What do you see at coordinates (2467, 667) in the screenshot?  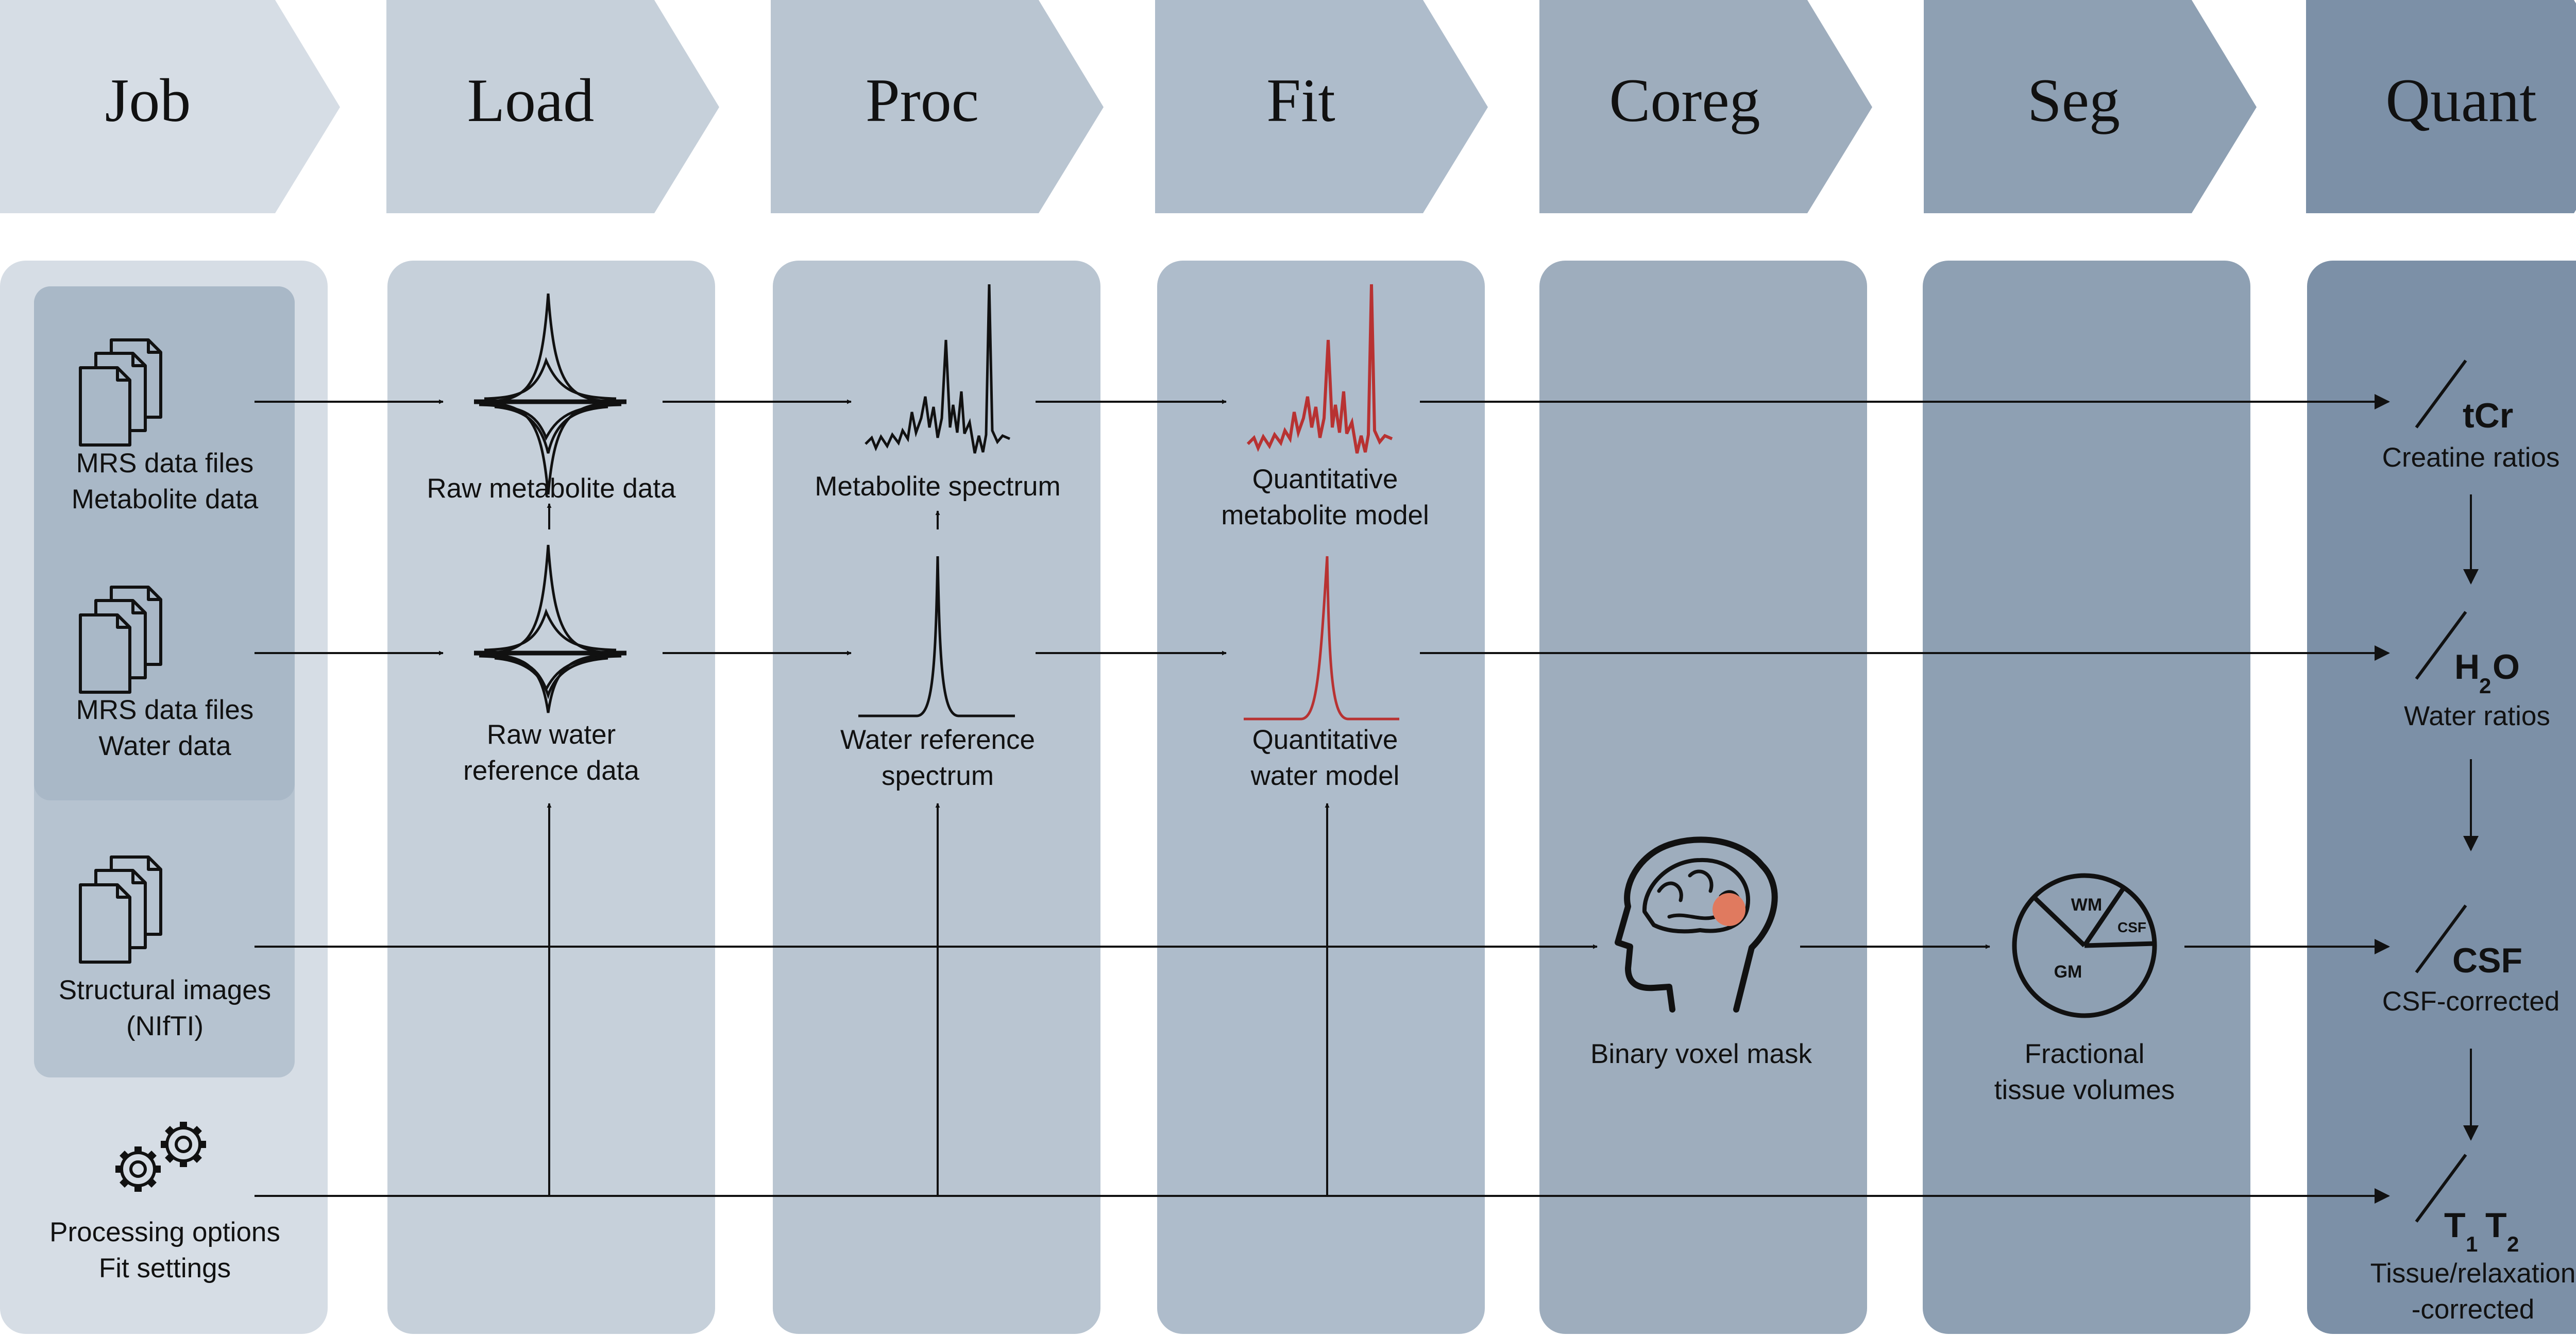 I see `h2o-h: H` at bounding box center [2467, 667].